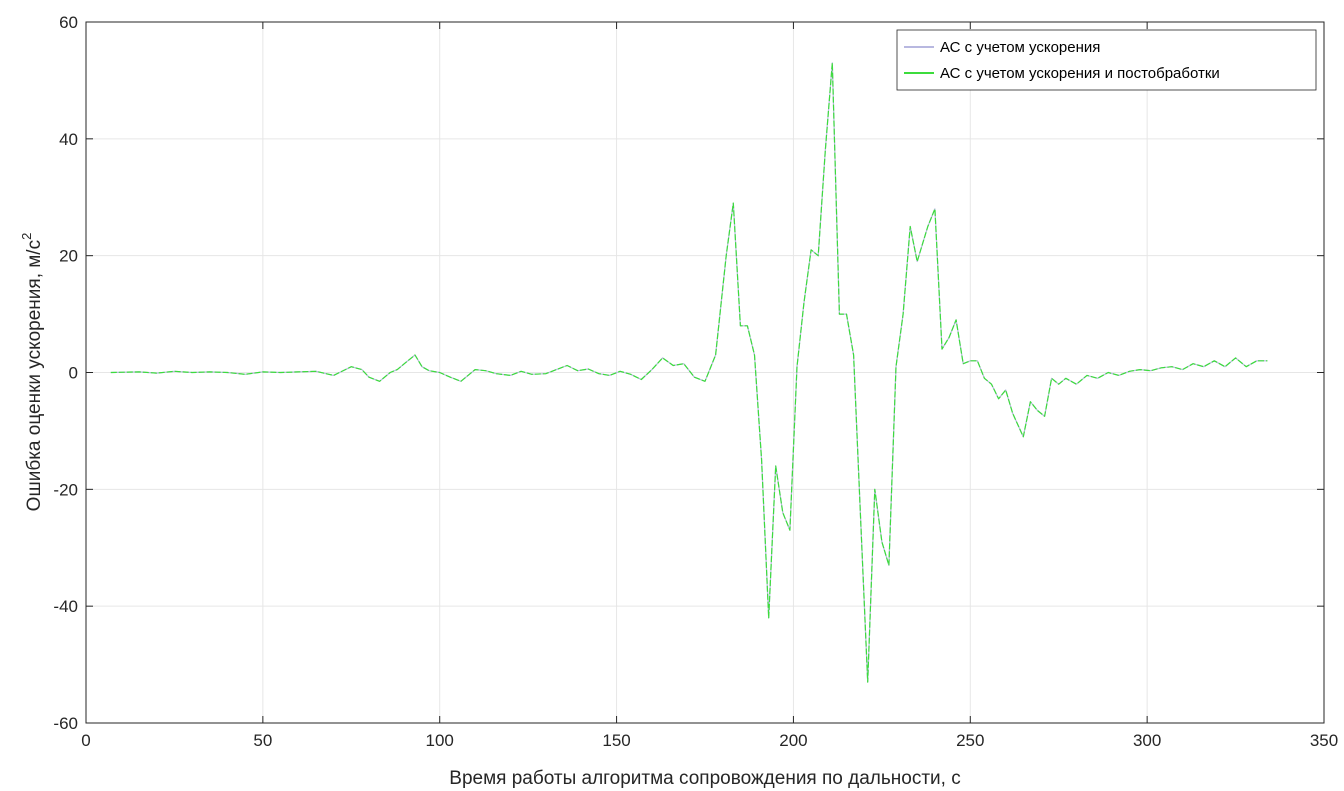 The height and width of the screenshot is (791, 1344). I want to click on x-tick-label: 100, so click(440, 740).